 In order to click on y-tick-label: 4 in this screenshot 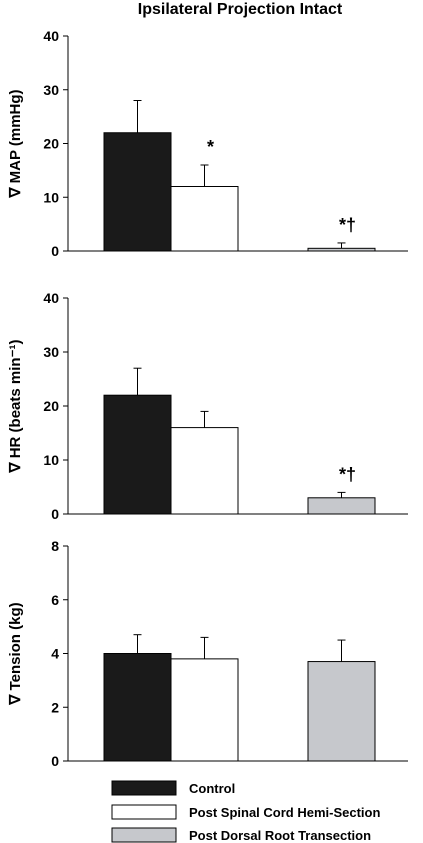, I will do `click(55, 654)`.